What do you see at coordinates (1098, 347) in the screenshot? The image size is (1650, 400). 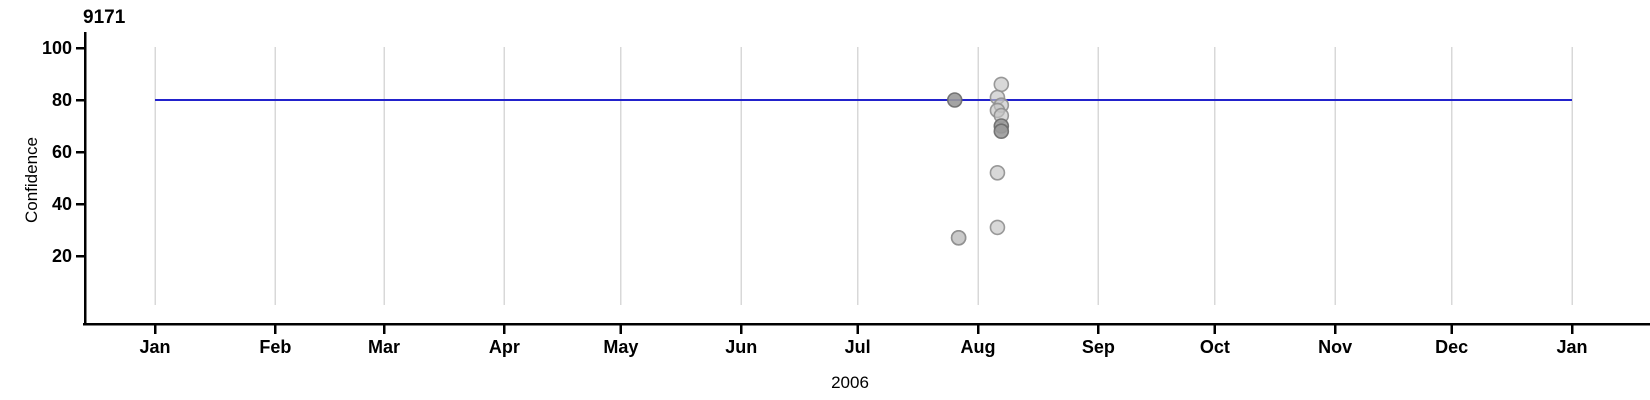 I see `x-tick-label: Sep` at bounding box center [1098, 347].